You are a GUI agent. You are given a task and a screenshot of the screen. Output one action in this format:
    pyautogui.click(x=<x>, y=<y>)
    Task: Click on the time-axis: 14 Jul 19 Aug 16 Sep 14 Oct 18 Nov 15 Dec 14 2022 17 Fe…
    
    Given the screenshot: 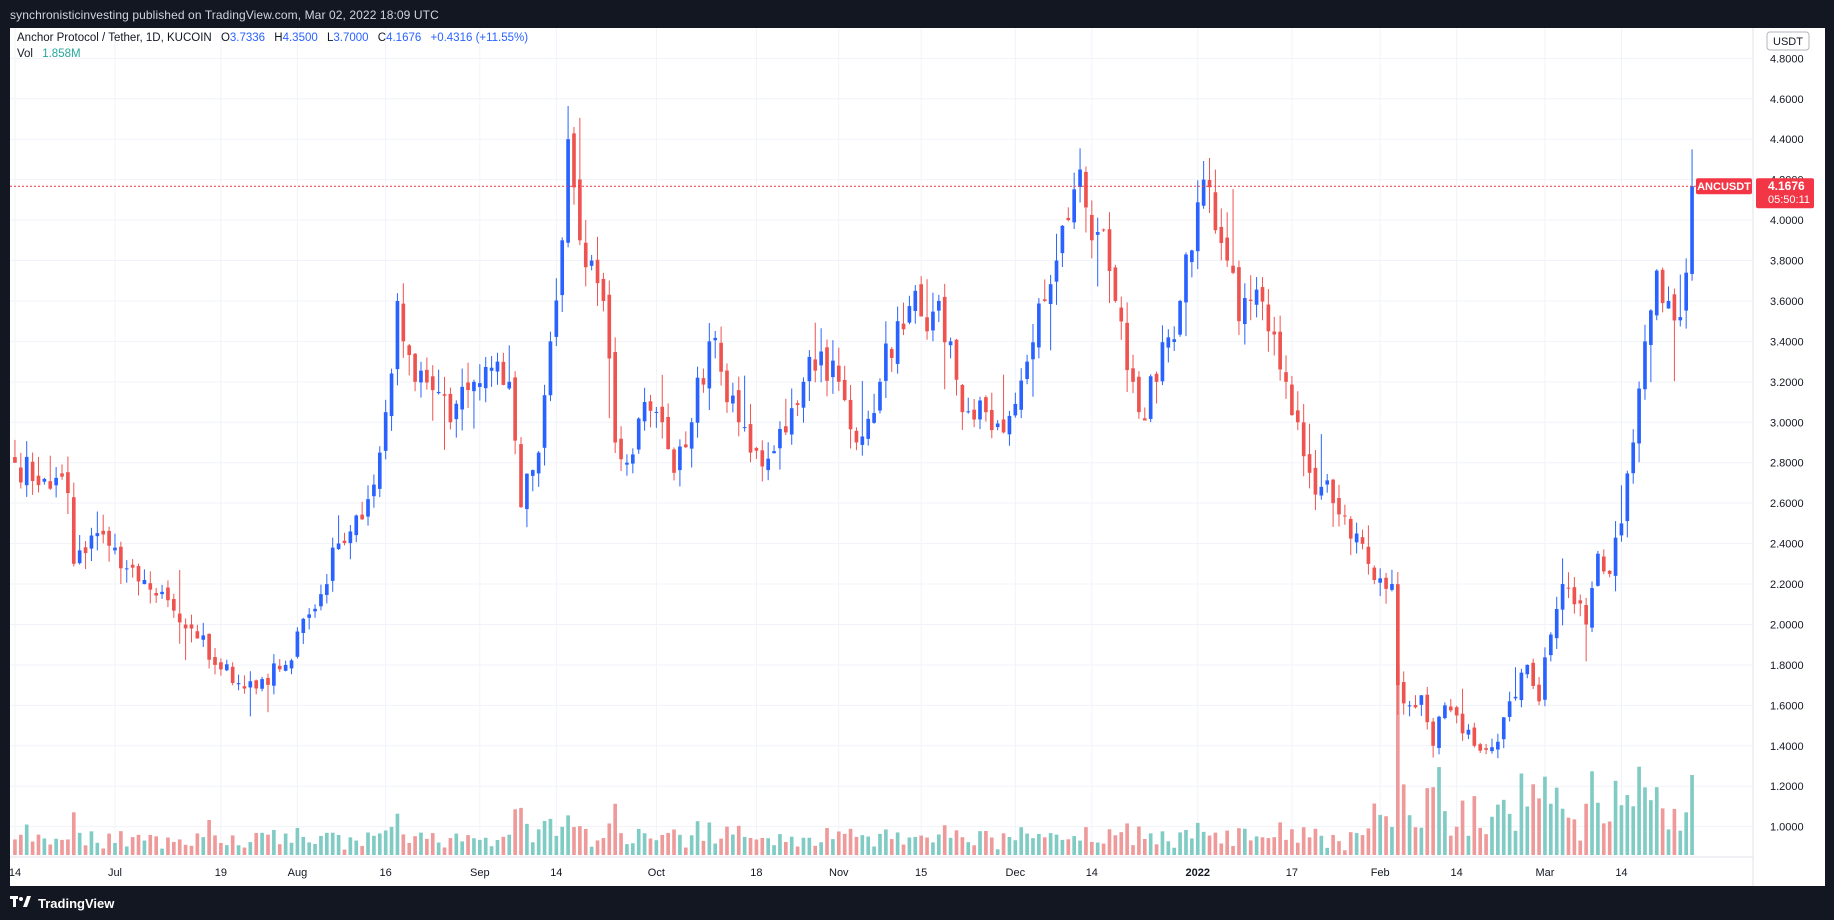 What is the action you would take?
    pyautogui.click(x=881, y=867)
    